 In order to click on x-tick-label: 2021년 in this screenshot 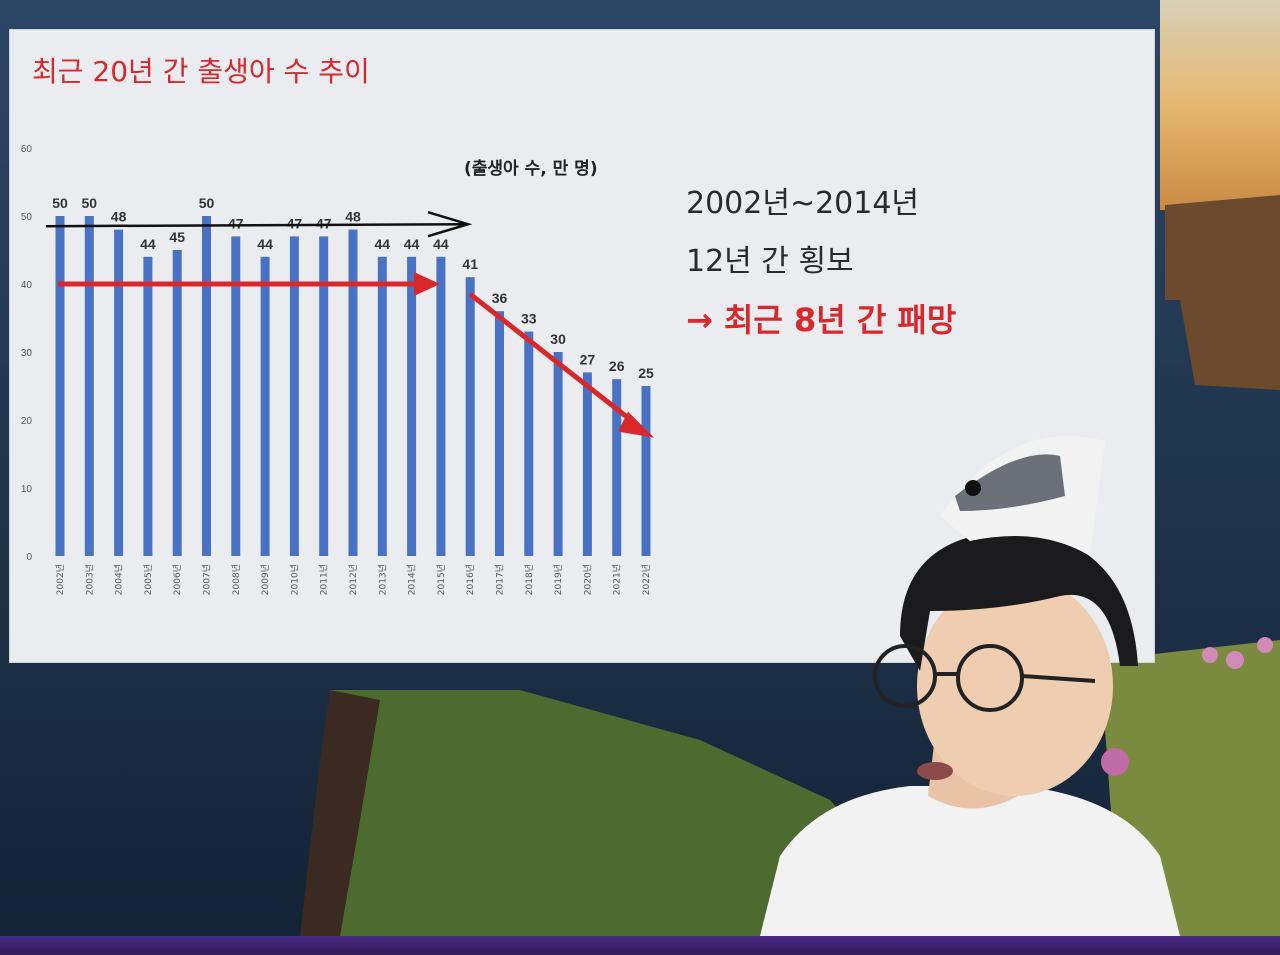, I will do `click(617, 579)`.